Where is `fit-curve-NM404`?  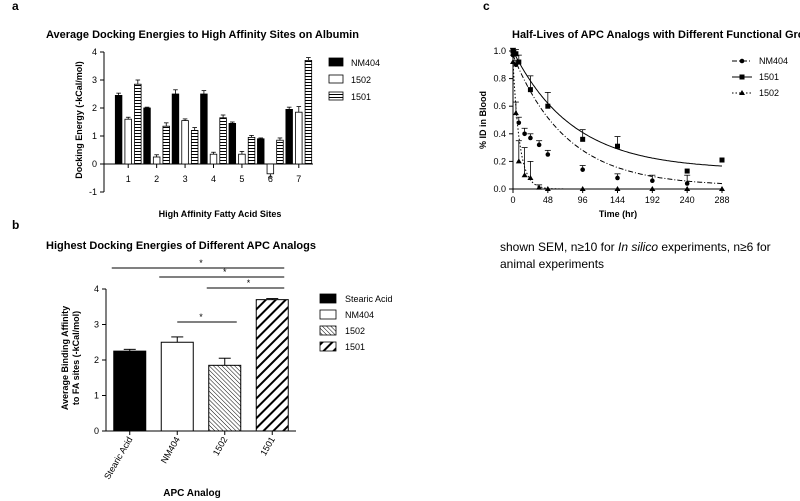 fit-curve-NM404 is located at coordinates (617, 119).